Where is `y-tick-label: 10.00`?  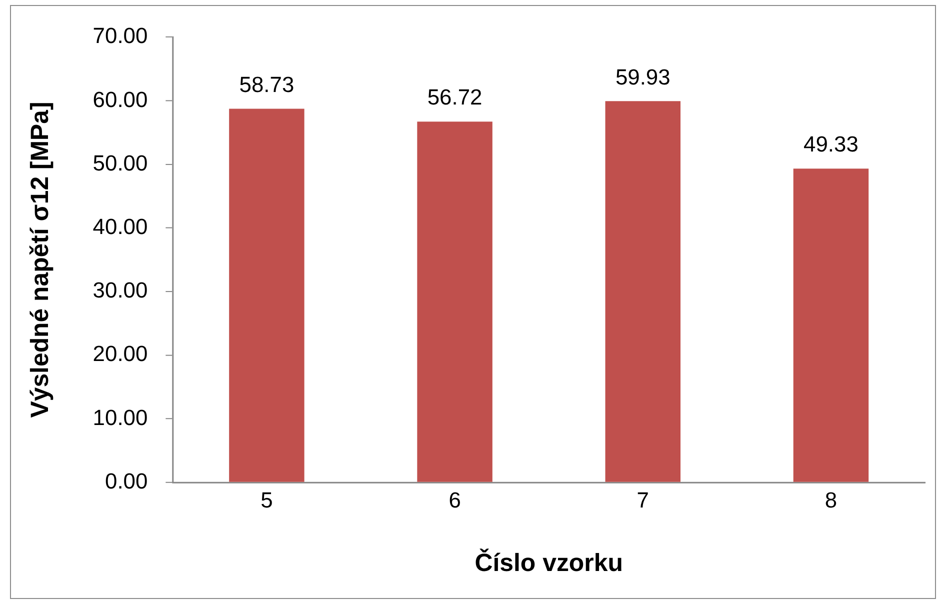
y-tick-label: 10.00 is located at coordinates (120, 417).